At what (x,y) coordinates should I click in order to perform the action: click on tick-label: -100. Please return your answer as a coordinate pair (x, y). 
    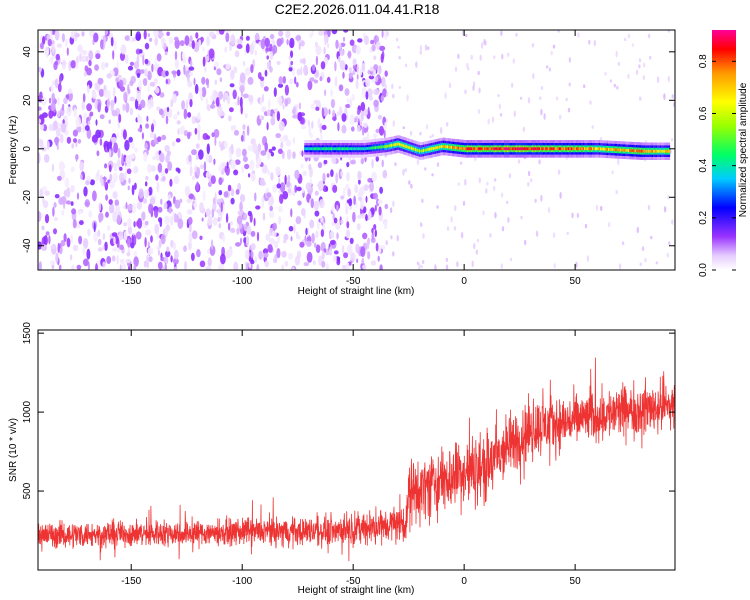
    Looking at the image, I should click on (242, 581).